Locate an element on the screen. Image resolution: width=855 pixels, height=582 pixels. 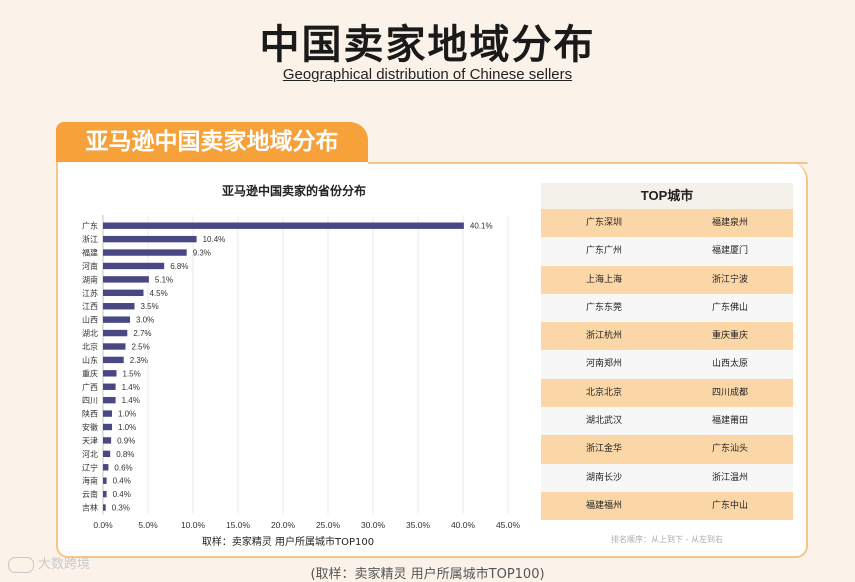
category-label: 江苏 is located at coordinates (90, 293).